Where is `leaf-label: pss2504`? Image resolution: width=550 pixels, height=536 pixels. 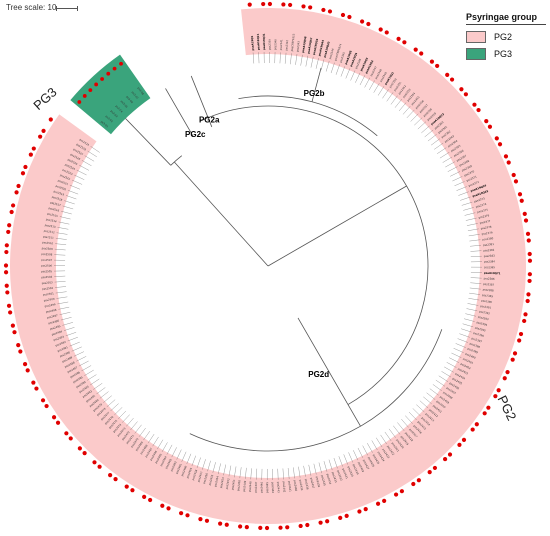 leaf-label: pss2504 is located at coordinates (46, 277).